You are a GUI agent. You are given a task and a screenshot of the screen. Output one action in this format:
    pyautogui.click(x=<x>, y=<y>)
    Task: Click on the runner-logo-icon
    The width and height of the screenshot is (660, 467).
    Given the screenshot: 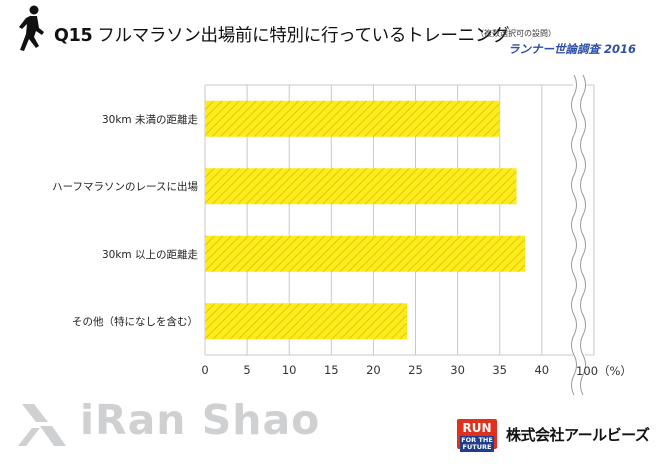 What is the action you would take?
    pyautogui.click(x=42, y=425)
    